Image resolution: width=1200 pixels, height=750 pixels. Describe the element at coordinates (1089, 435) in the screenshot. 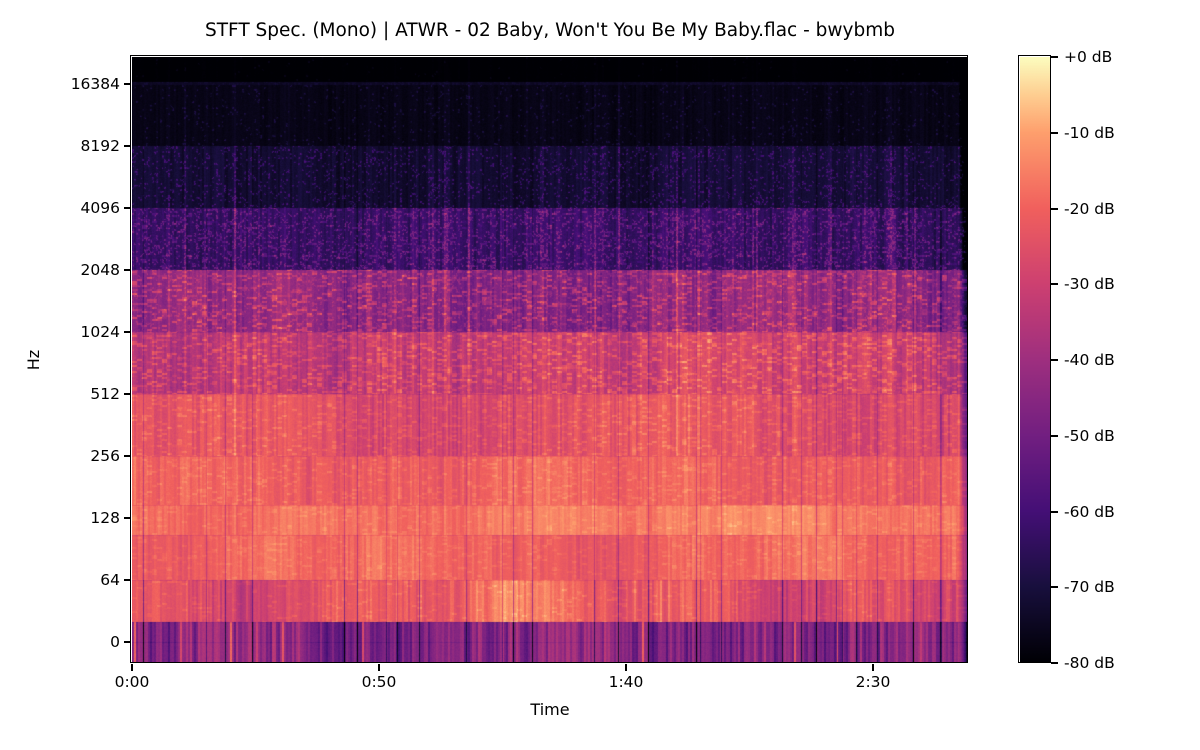

I see `colorbar-tick-label: -50 dB` at that location.